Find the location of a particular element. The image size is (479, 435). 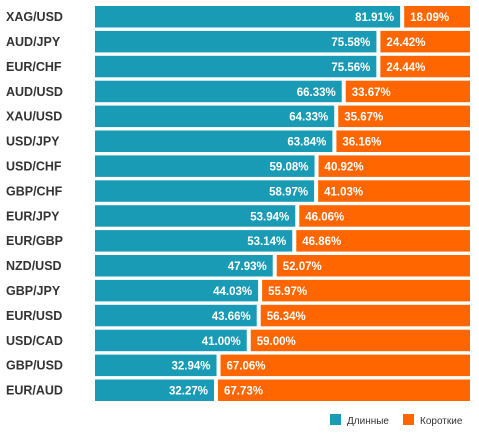

short-value-label: 56.34% is located at coordinates (286, 317).